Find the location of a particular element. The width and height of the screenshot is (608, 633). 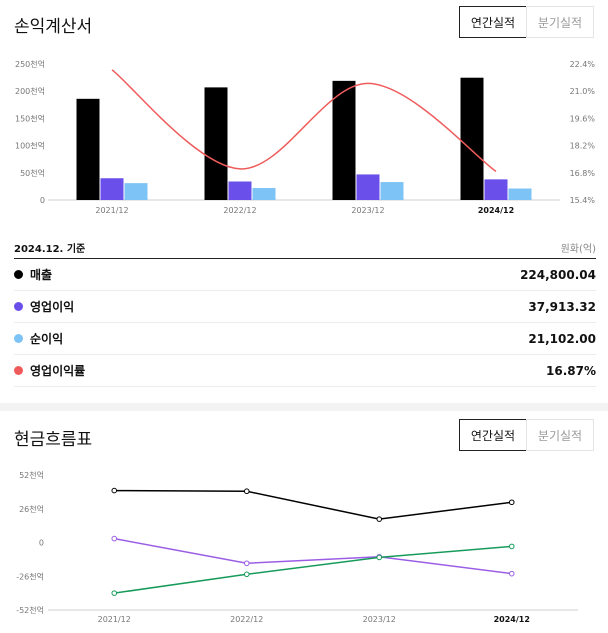

y2-axis-tick-label: 21.0% is located at coordinates (583, 91).